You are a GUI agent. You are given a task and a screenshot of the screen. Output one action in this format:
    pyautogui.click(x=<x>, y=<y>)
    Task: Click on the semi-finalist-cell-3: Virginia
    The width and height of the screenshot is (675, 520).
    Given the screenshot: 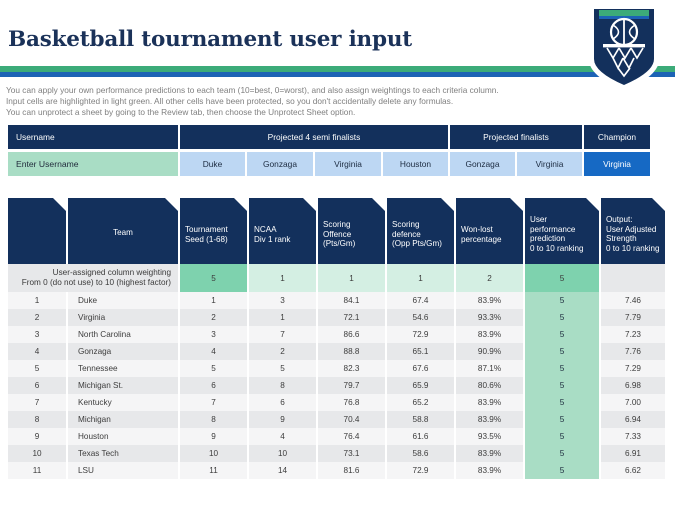 What is the action you would take?
    pyautogui.click(x=347, y=164)
    